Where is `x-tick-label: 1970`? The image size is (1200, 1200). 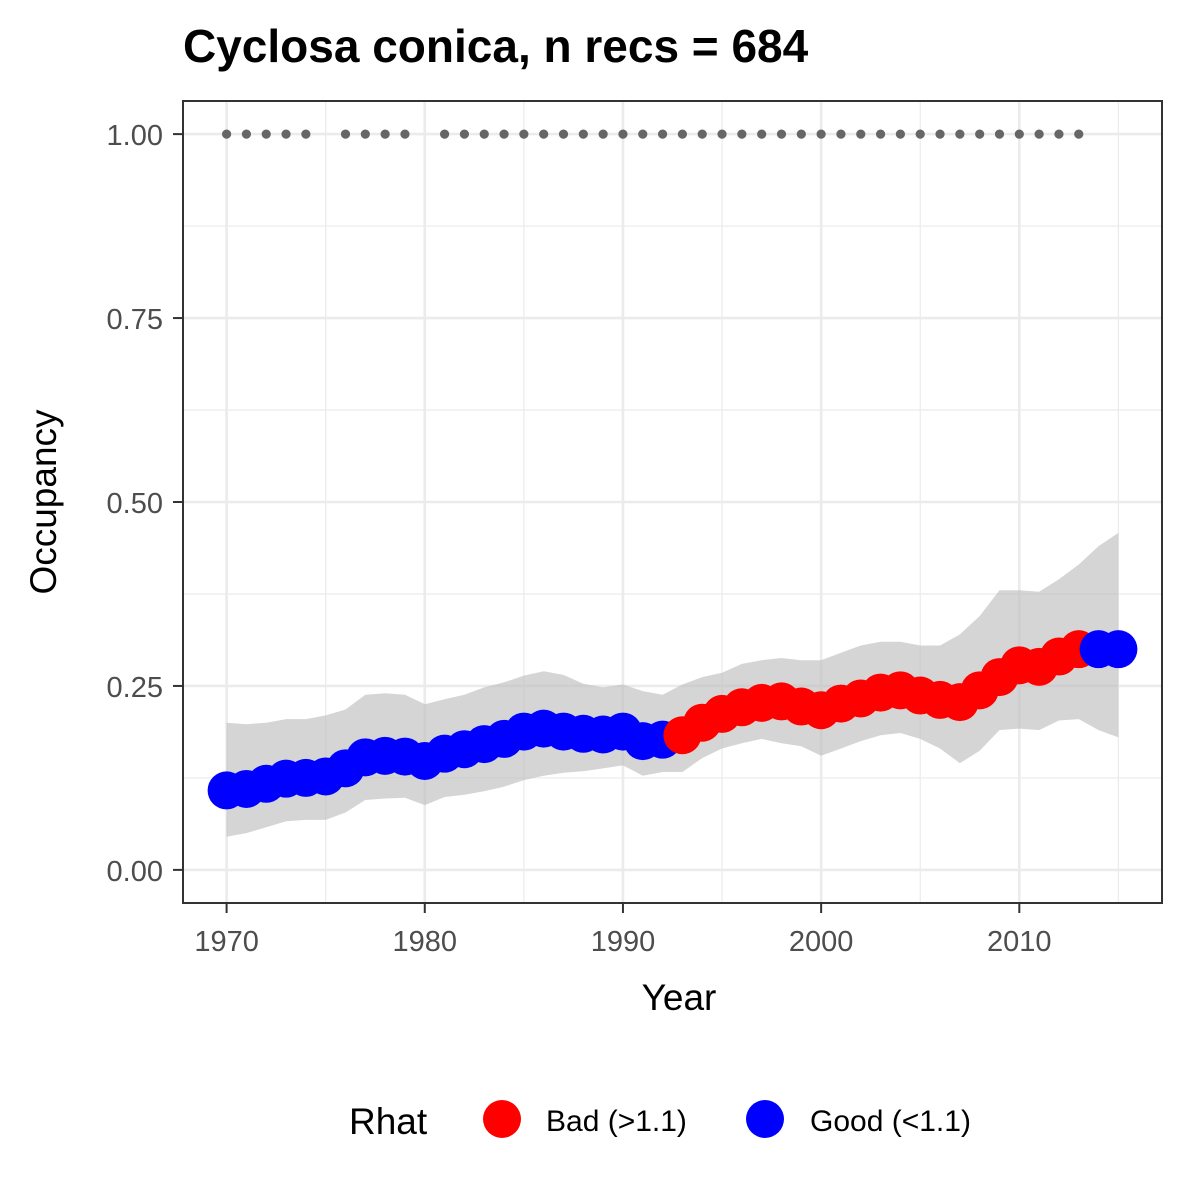 x-tick-label: 1970 is located at coordinates (226, 942).